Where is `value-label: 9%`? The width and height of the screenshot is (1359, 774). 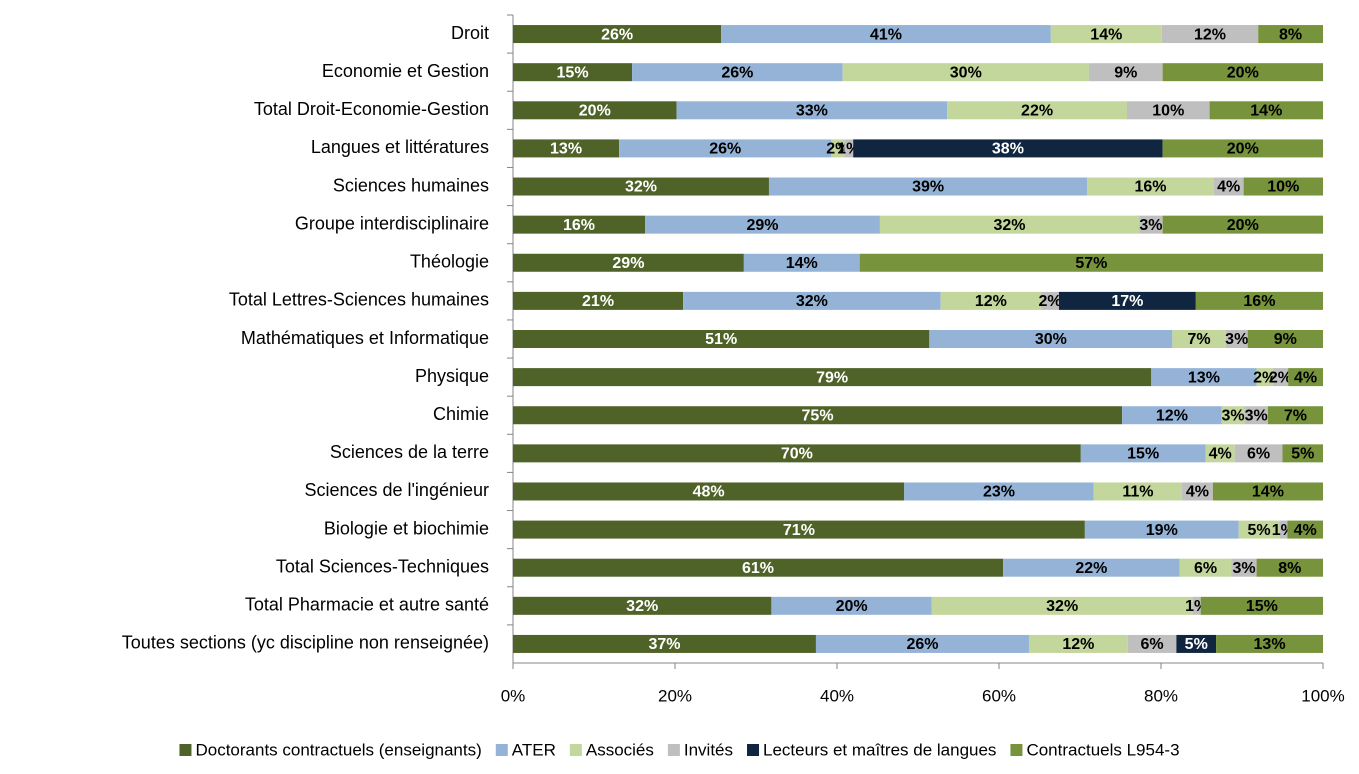
value-label: 9% is located at coordinates (1125, 72).